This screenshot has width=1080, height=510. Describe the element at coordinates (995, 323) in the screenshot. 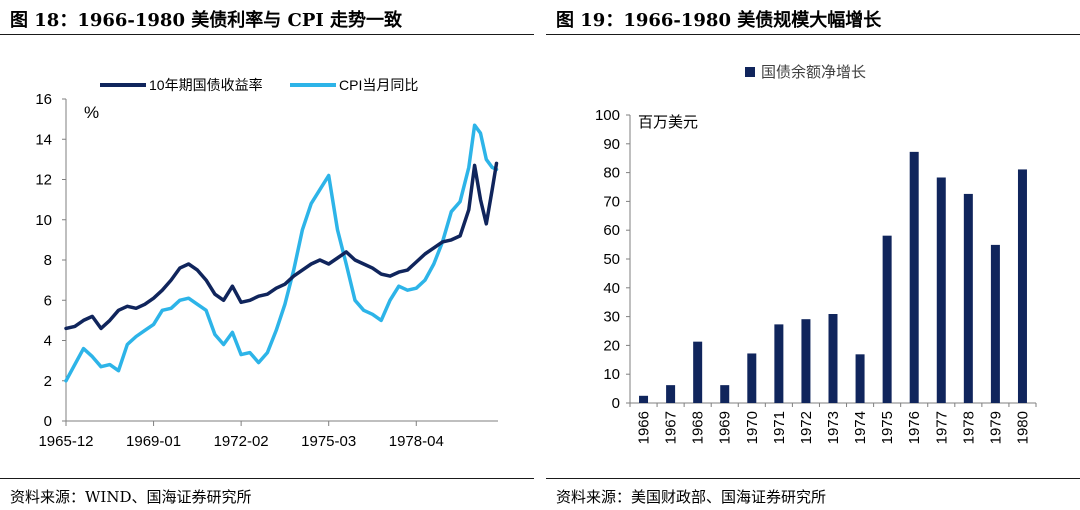

I see `bar-1979` at that location.